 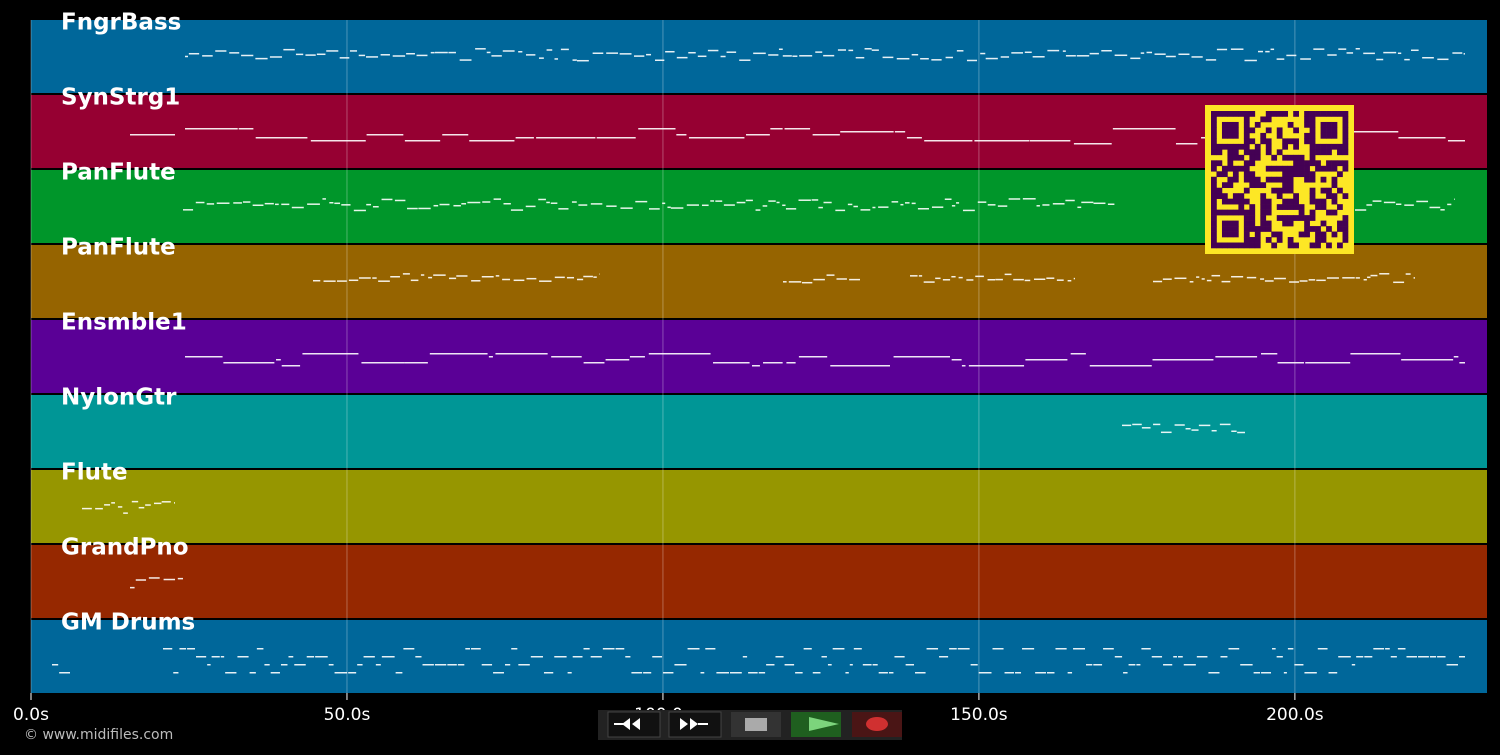 What do you see at coordinates (877, 724) in the screenshot?
I see `record-button` at bounding box center [877, 724].